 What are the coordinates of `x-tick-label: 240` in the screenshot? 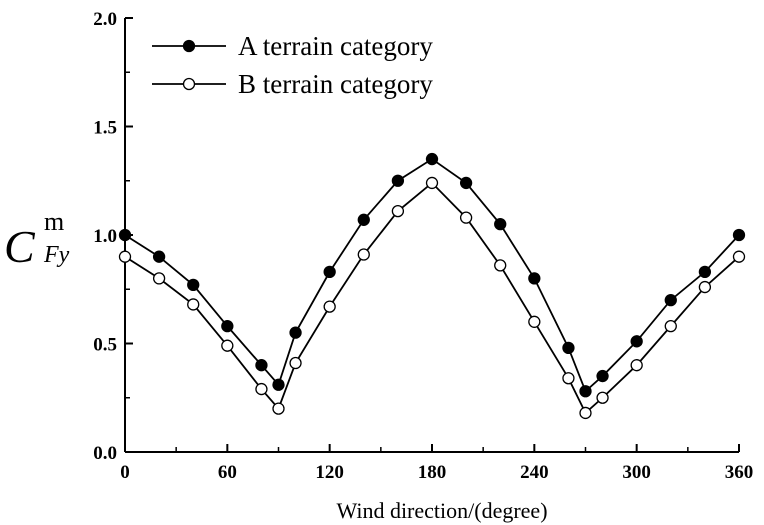 It's located at (534, 472).